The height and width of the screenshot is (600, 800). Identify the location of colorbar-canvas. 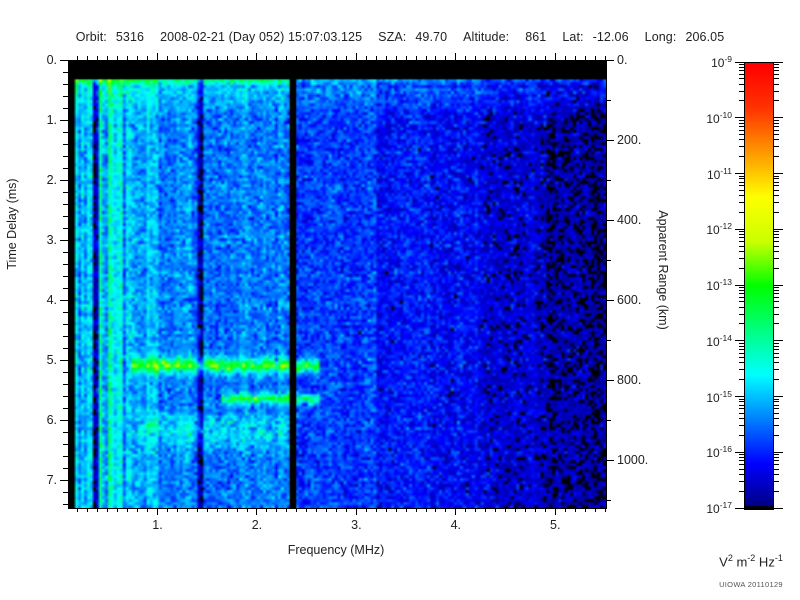
(759, 286).